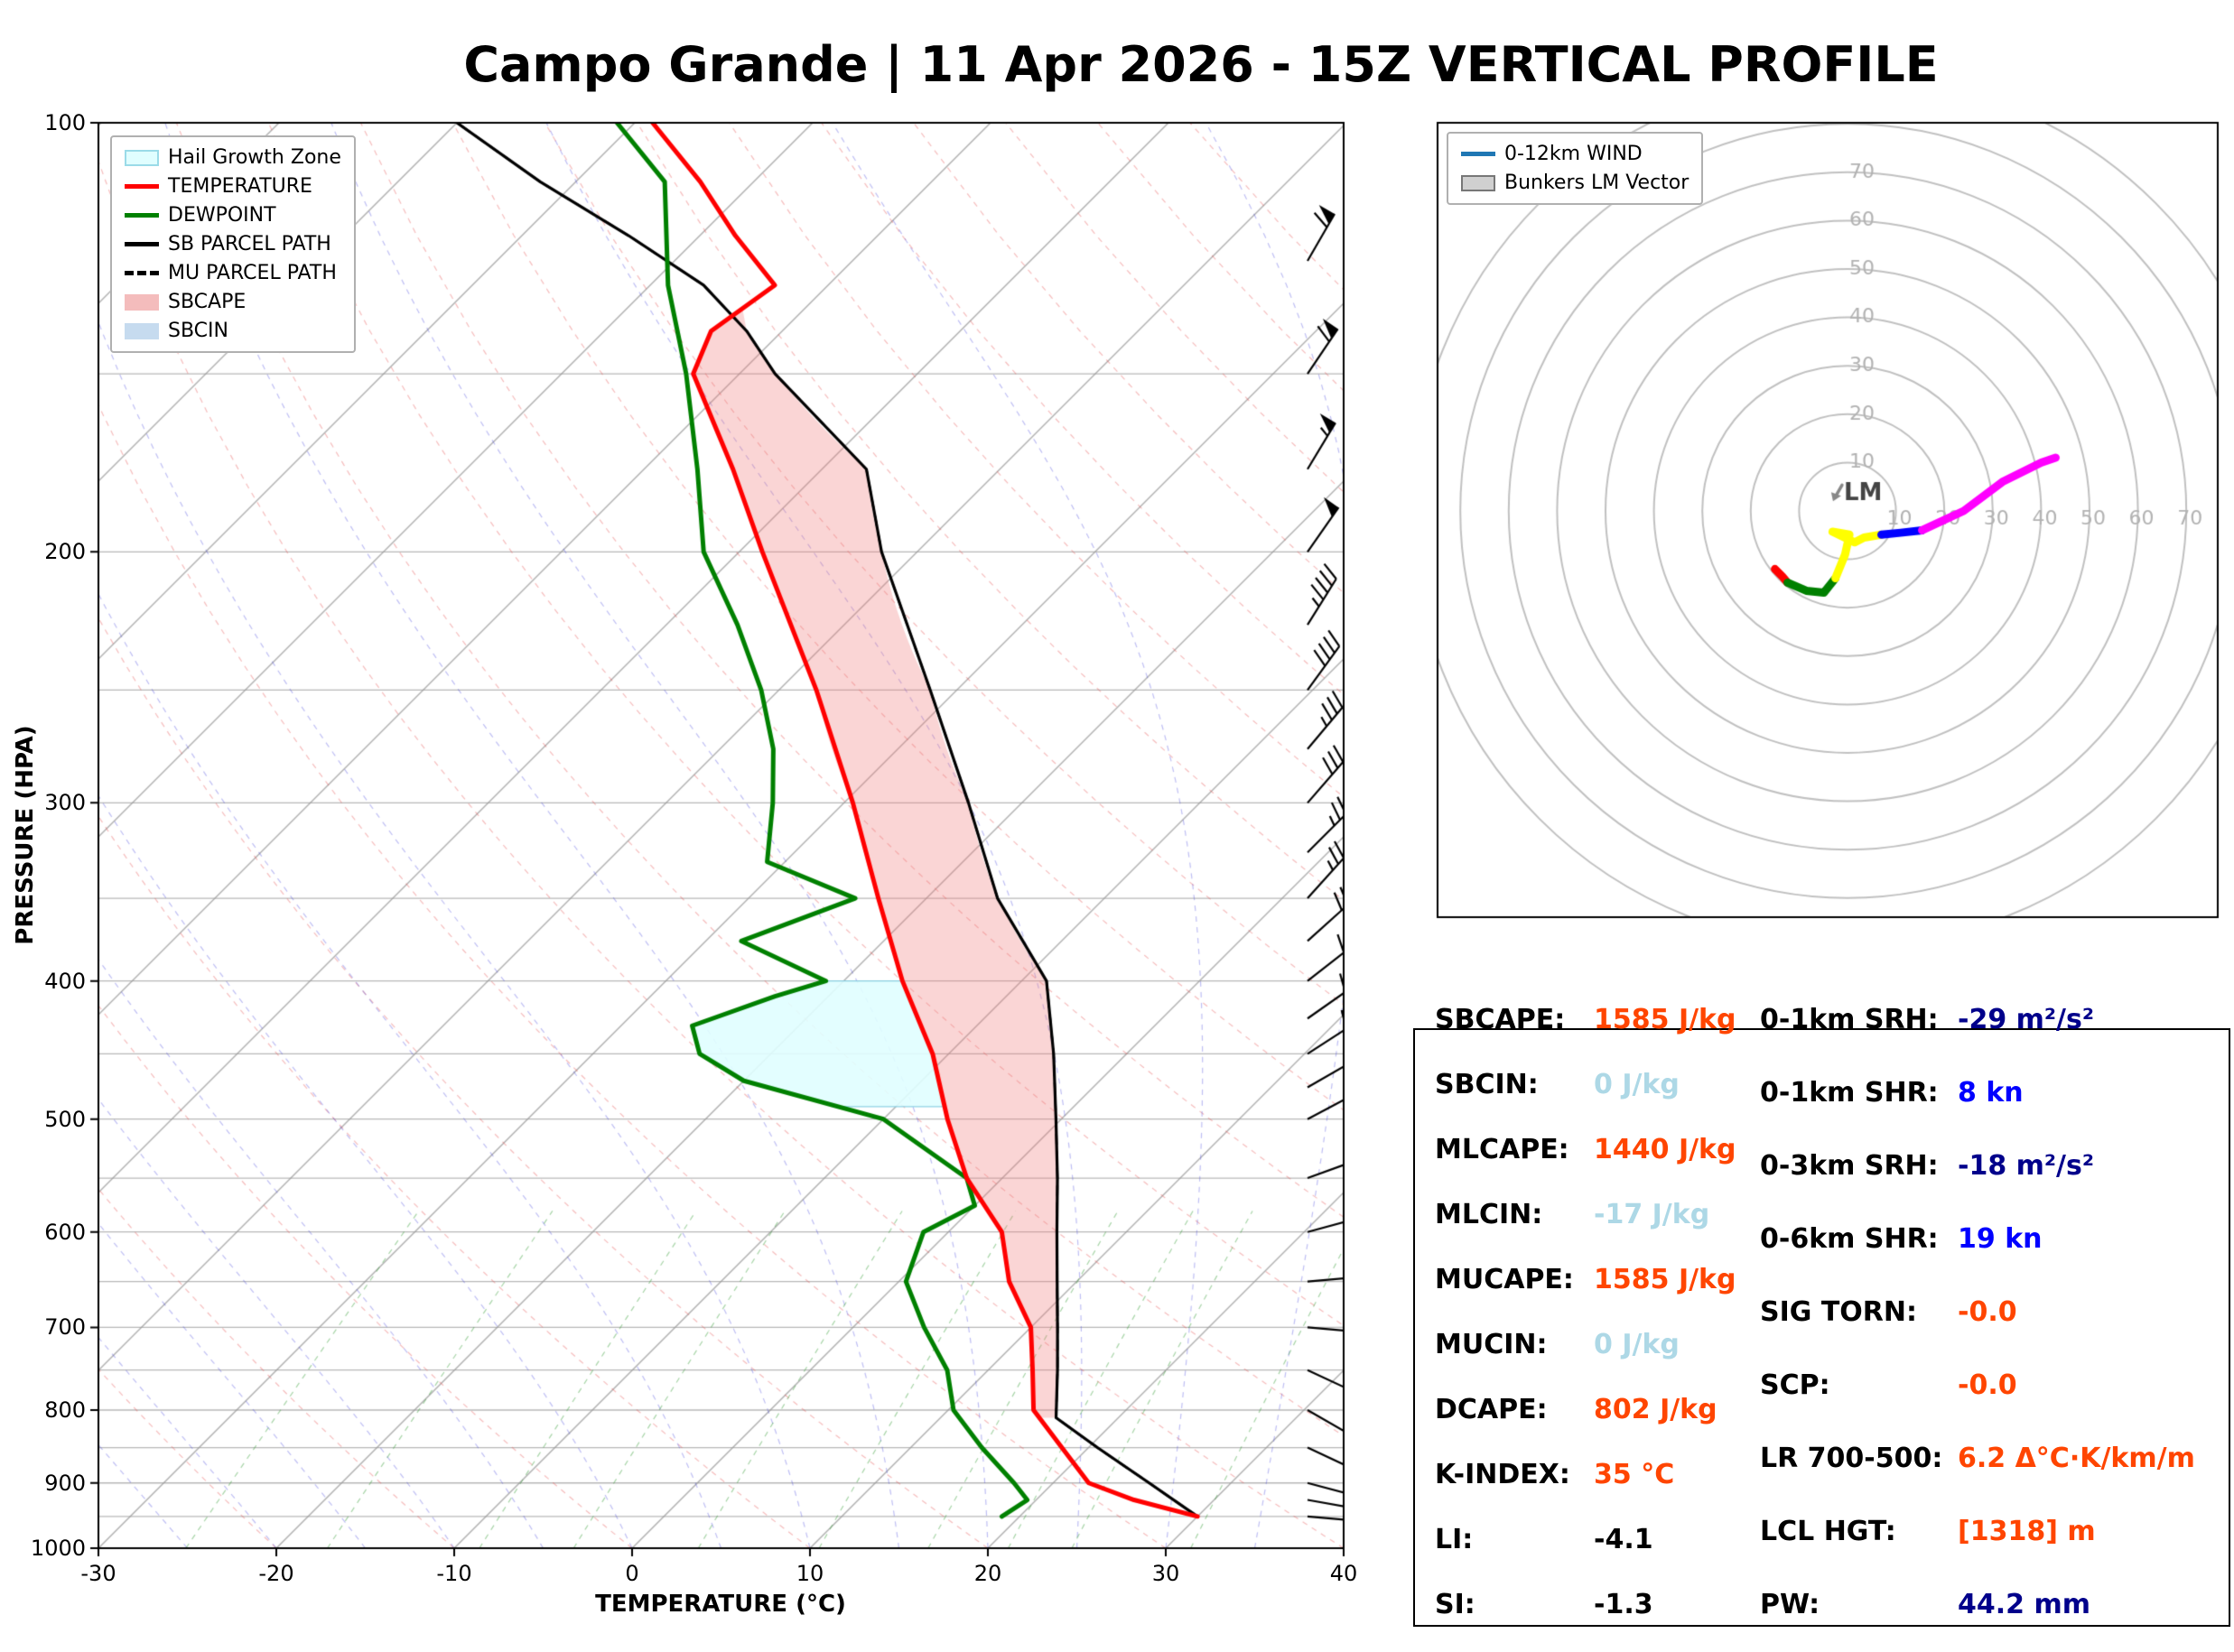 The width and height of the screenshot is (2234, 1652). Describe the element at coordinates (233, 331) in the screenshot. I see `legend-item: SBCIN` at that location.